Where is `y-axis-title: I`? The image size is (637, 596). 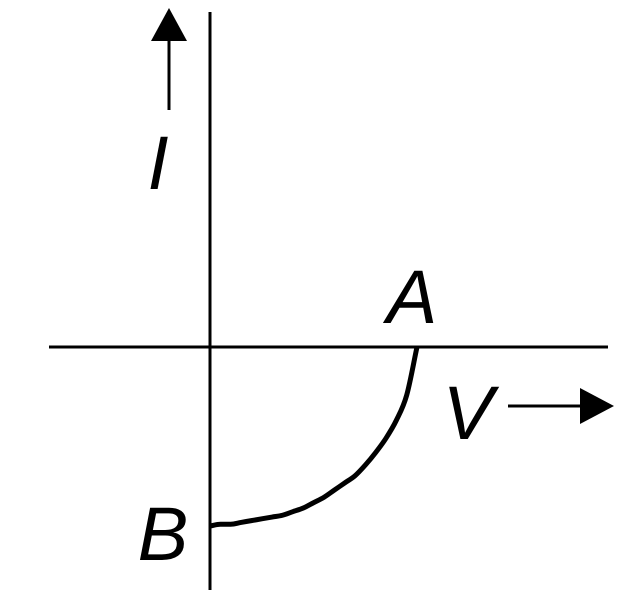
y-axis-title: I is located at coordinates (158, 163).